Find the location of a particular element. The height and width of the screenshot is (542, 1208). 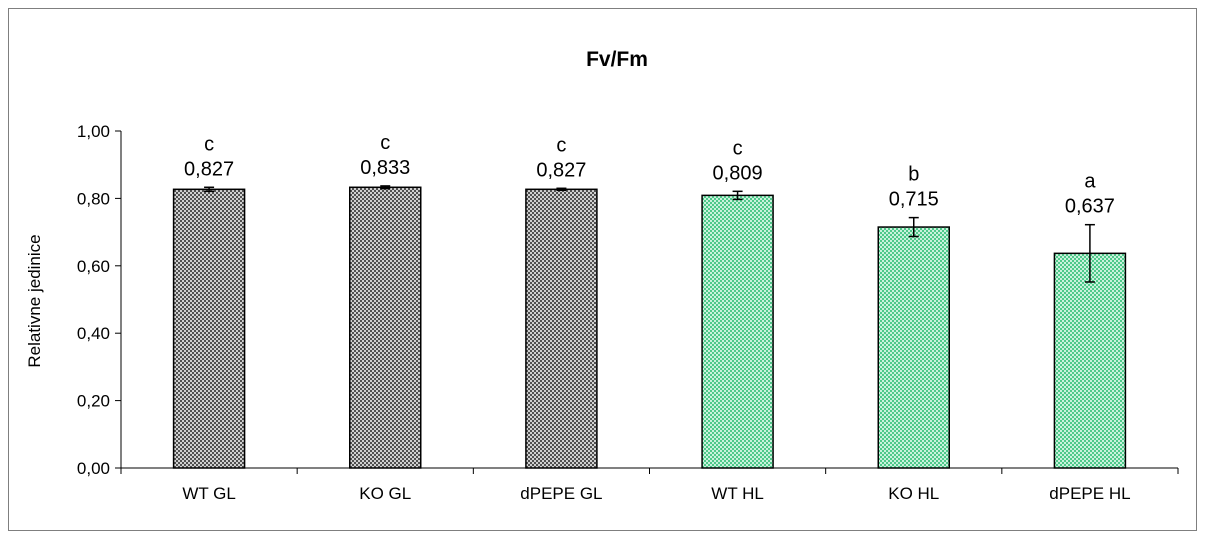

y-tick-label: 0,80 is located at coordinates (93, 198).